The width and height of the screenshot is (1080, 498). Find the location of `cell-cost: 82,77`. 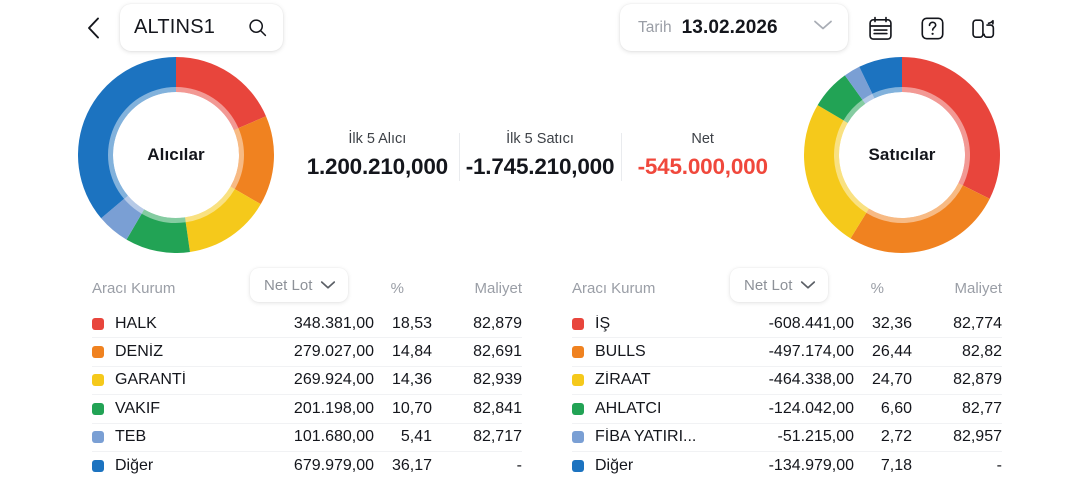

cell-cost: 82,77 is located at coordinates (981, 408).